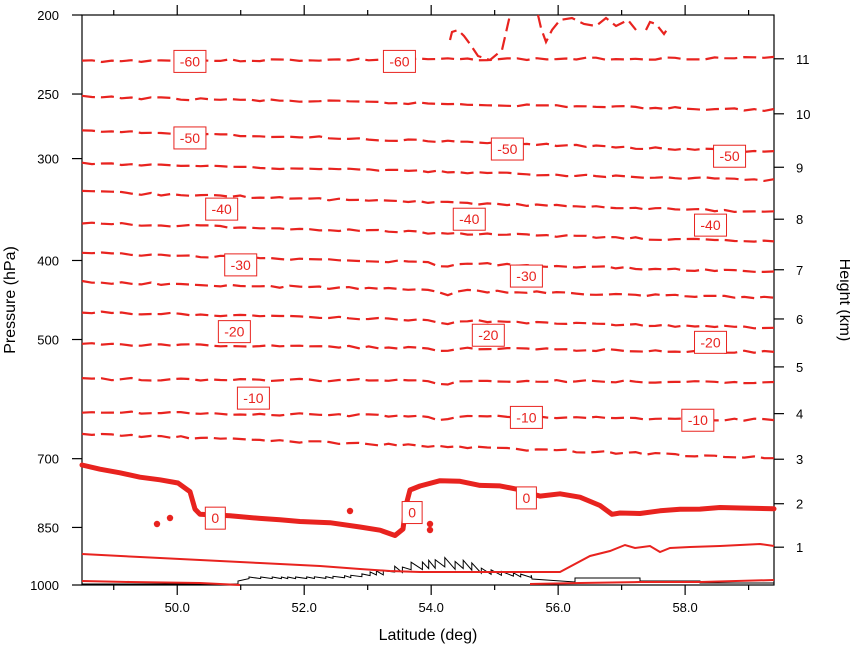  I want to click on x-axis-title: Latitude (deg), so click(428, 635).